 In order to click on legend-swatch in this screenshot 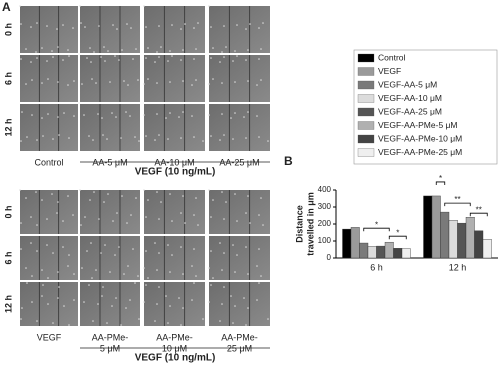, I will do `click(366, 85)`.